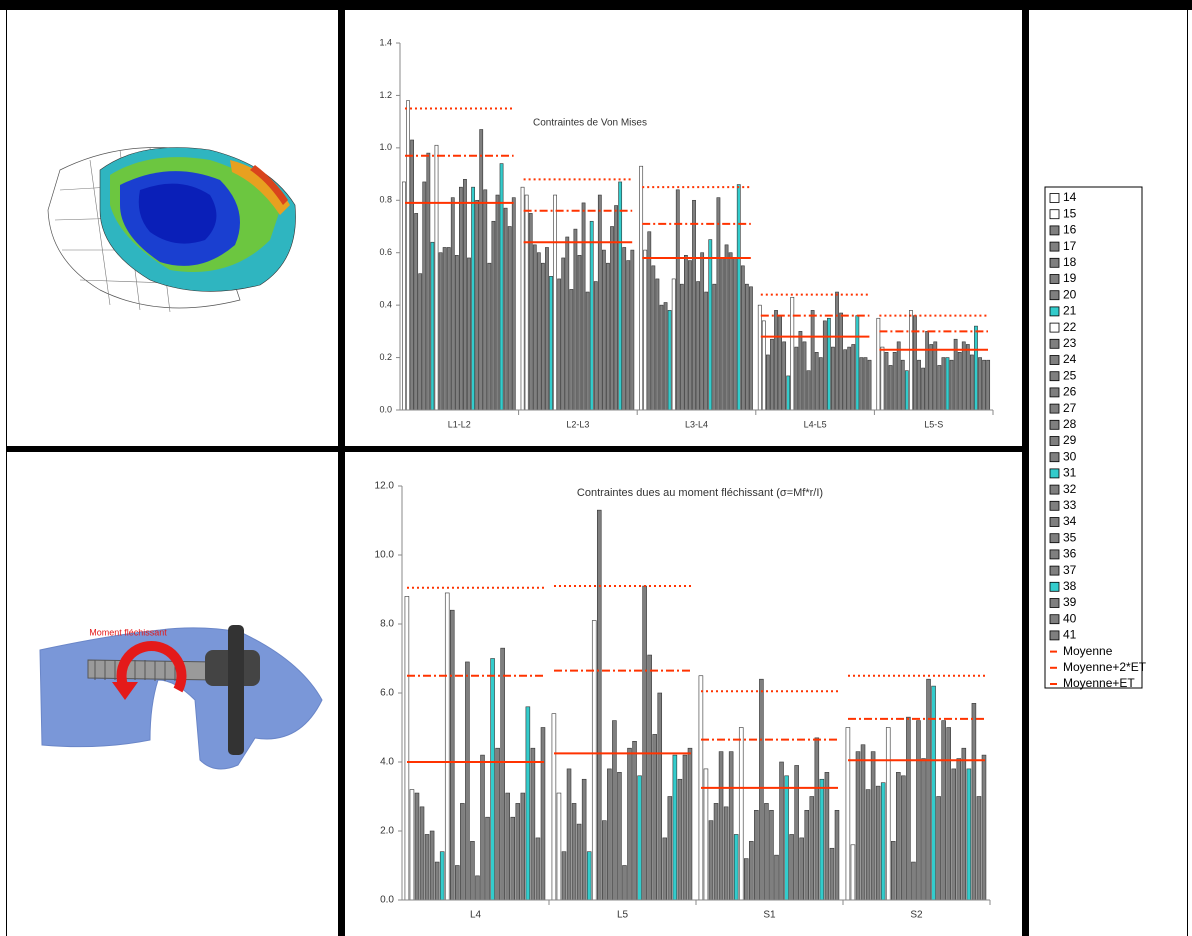 Image resolution: width=1192 pixels, height=936 pixels. Describe the element at coordinates (1070, 635) in the screenshot. I see `legend-label: 41` at that location.